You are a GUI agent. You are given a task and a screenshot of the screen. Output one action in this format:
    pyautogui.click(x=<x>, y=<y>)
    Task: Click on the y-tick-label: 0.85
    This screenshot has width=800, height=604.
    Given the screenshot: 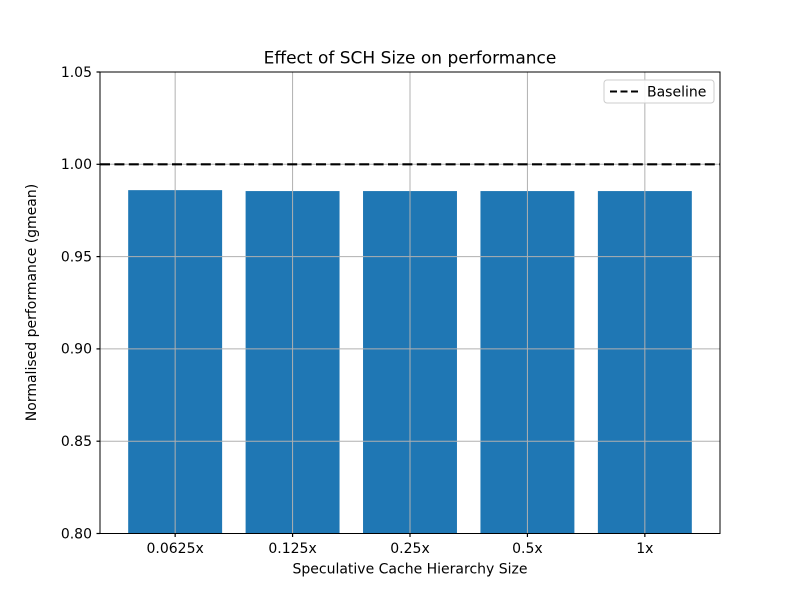 What is the action you would take?
    pyautogui.click(x=76, y=442)
    